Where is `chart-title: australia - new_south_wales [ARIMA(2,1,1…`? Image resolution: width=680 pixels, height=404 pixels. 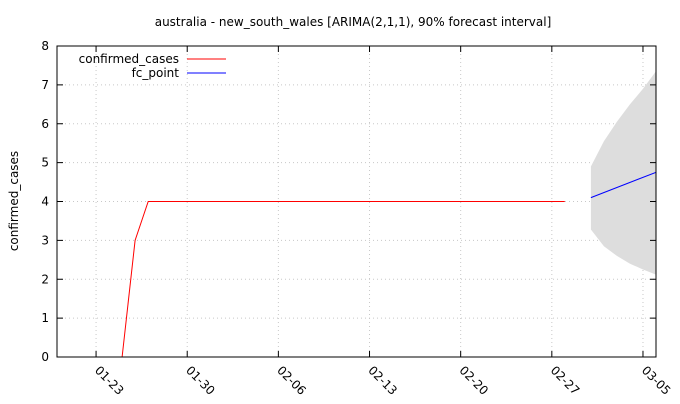 chart-title: australia - new_south_wales [ARIMA(2,1,1… is located at coordinates (353, 22).